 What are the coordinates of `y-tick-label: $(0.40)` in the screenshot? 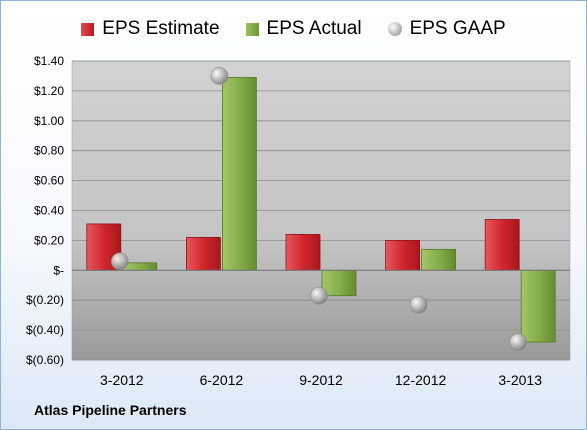 It's located at (45, 330).